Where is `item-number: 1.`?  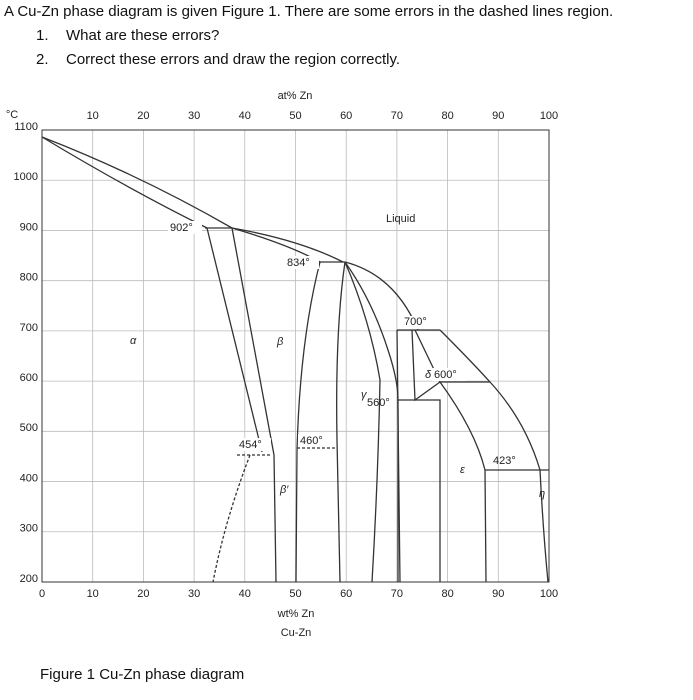
item-number: 1. is located at coordinates (42, 35).